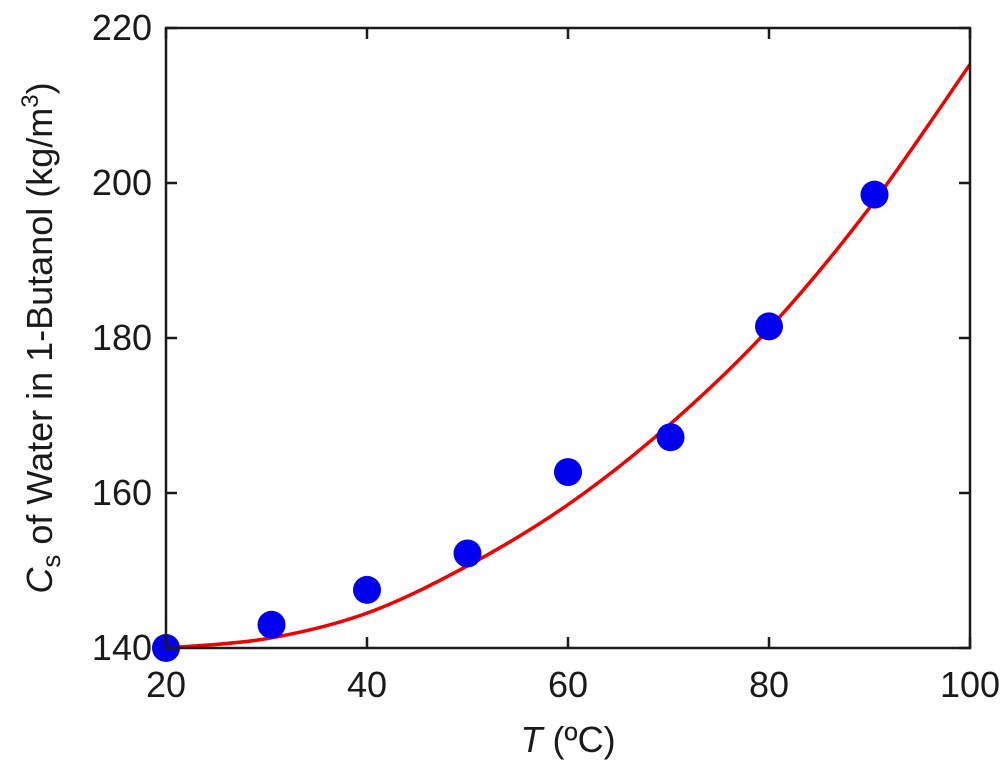 The height and width of the screenshot is (767, 1006). What do you see at coordinates (578, 739) in the screenshot?
I see `x-axis-unit: (ºC)` at bounding box center [578, 739].